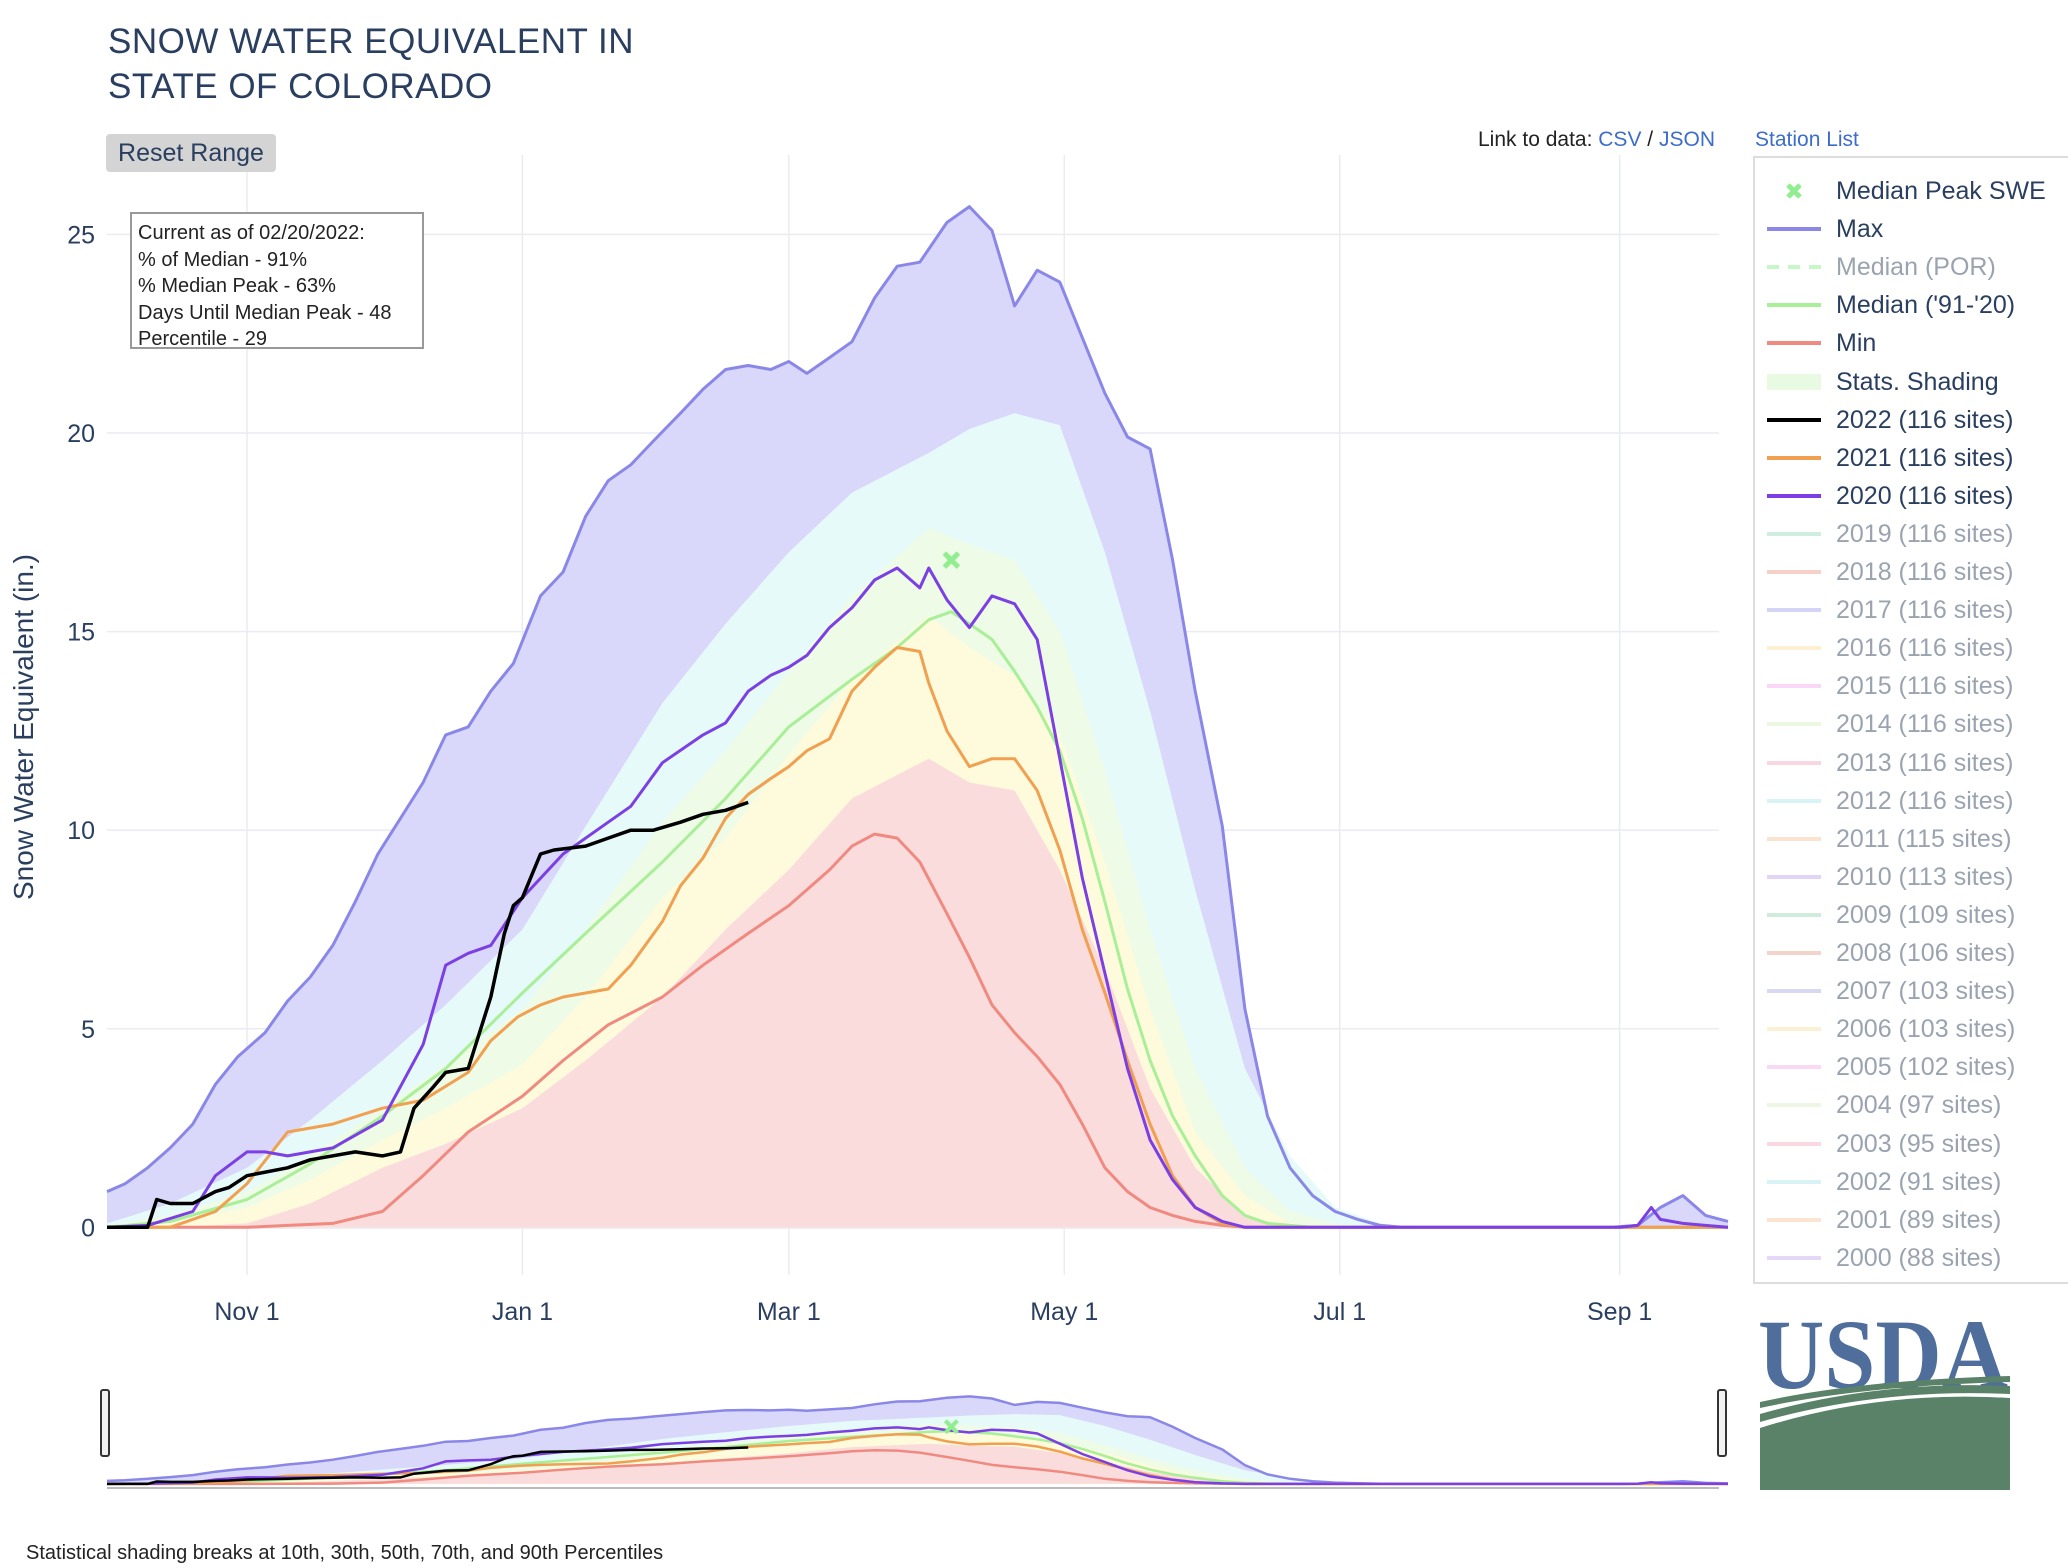 The width and height of the screenshot is (2068, 1568). I want to click on legend-item: 2005 (102 sites), so click(1911, 1067).